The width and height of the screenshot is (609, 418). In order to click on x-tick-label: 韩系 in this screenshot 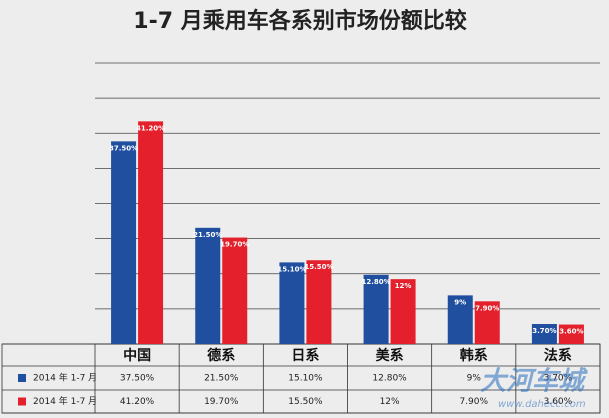, I will do `click(474, 355)`.